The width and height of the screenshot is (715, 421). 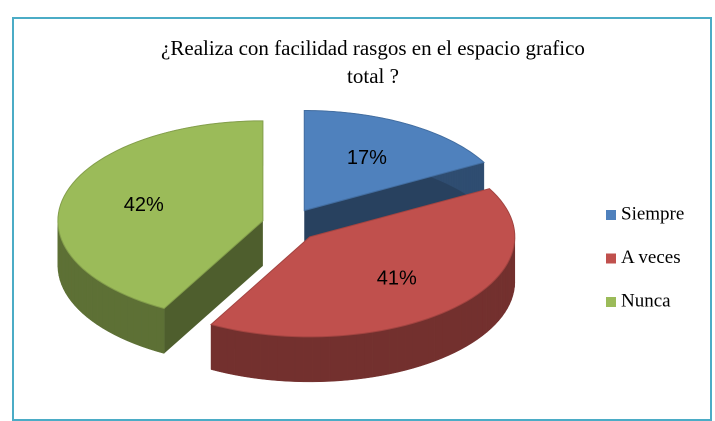 I want to click on legend-label: A veces, so click(x=651, y=257).